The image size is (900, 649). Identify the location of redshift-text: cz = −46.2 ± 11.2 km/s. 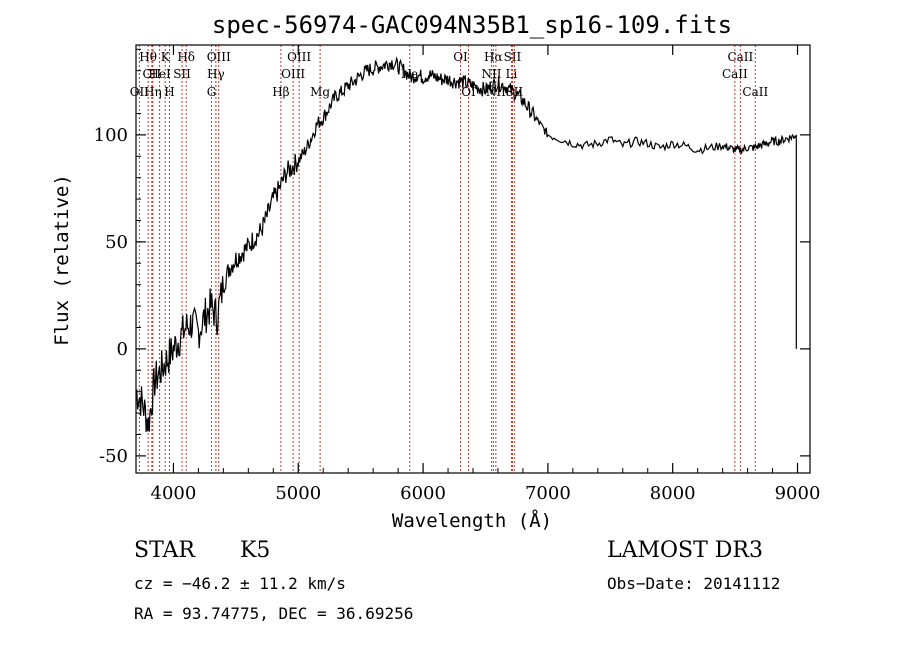
(240, 583).